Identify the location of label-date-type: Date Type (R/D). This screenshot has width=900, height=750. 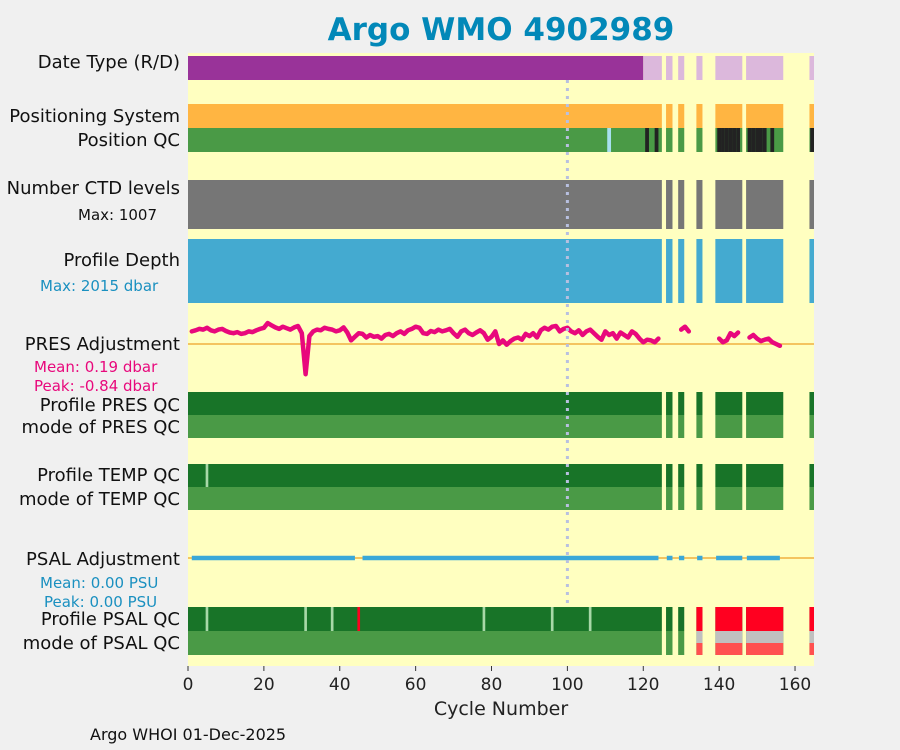
(108, 62).